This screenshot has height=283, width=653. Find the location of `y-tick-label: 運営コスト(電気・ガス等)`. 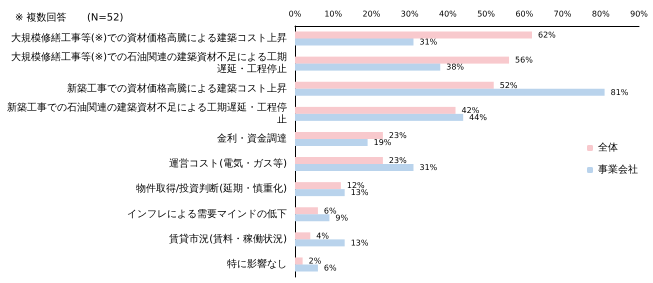

y-tick-label: 運営コスト(電気・ガス等) is located at coordinates (228, 164).